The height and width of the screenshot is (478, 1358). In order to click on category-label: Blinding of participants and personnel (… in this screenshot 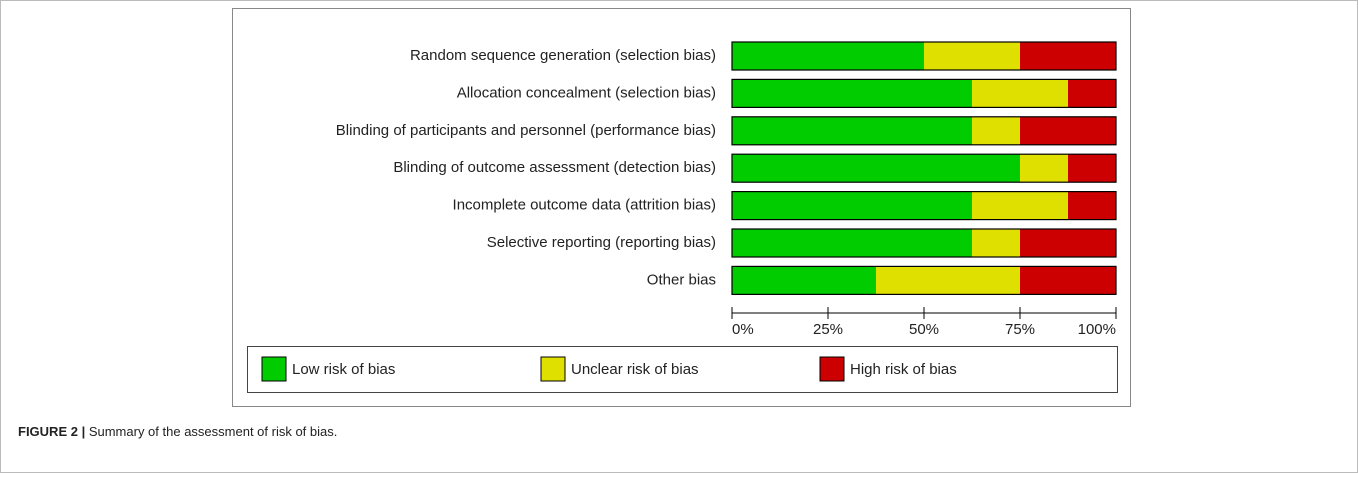, I will do `click(526, 130)`.